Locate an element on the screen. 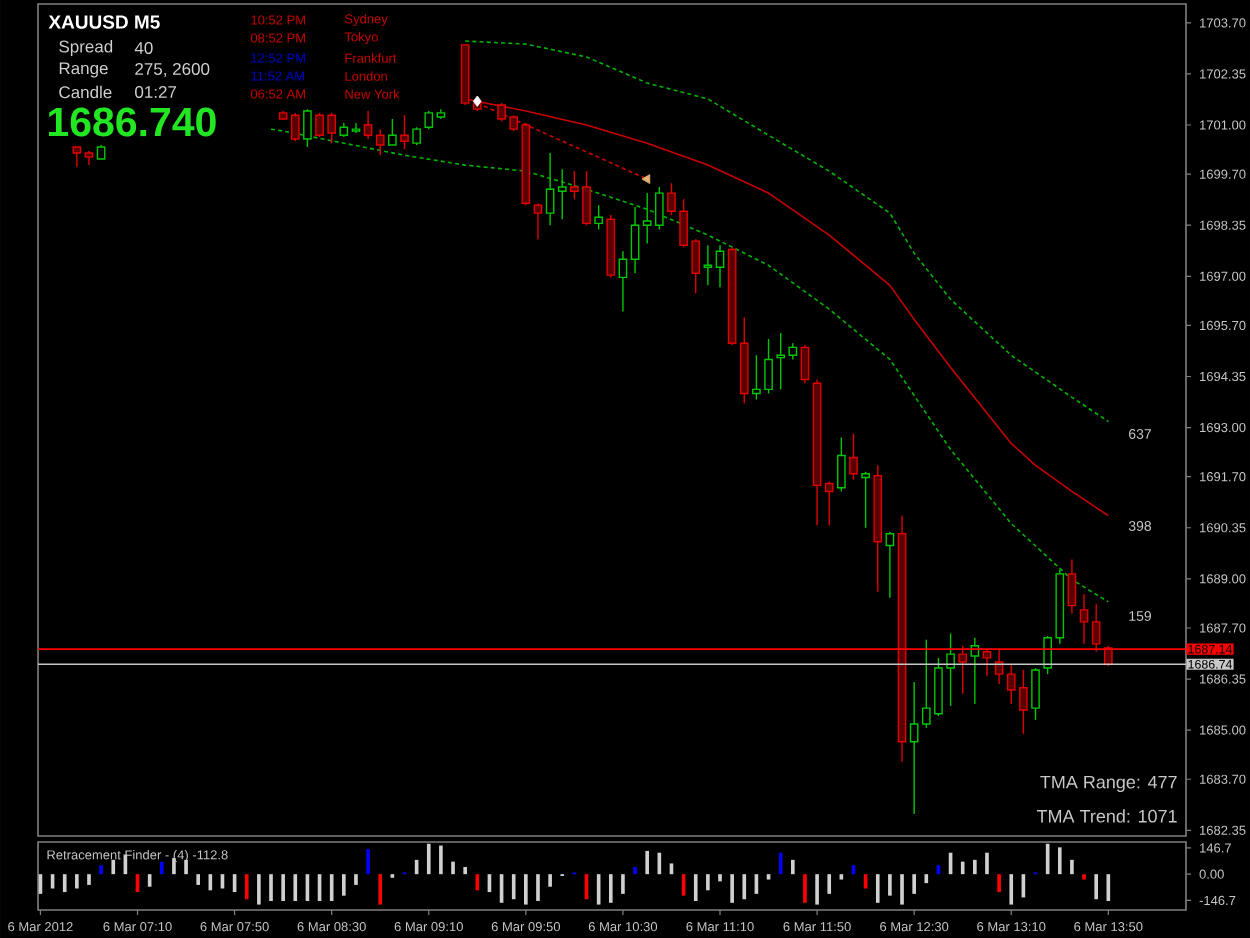 This screenshot has height=938, width=1250. annotation: TMA Range: 477 is located at coordinates (1108, 784).